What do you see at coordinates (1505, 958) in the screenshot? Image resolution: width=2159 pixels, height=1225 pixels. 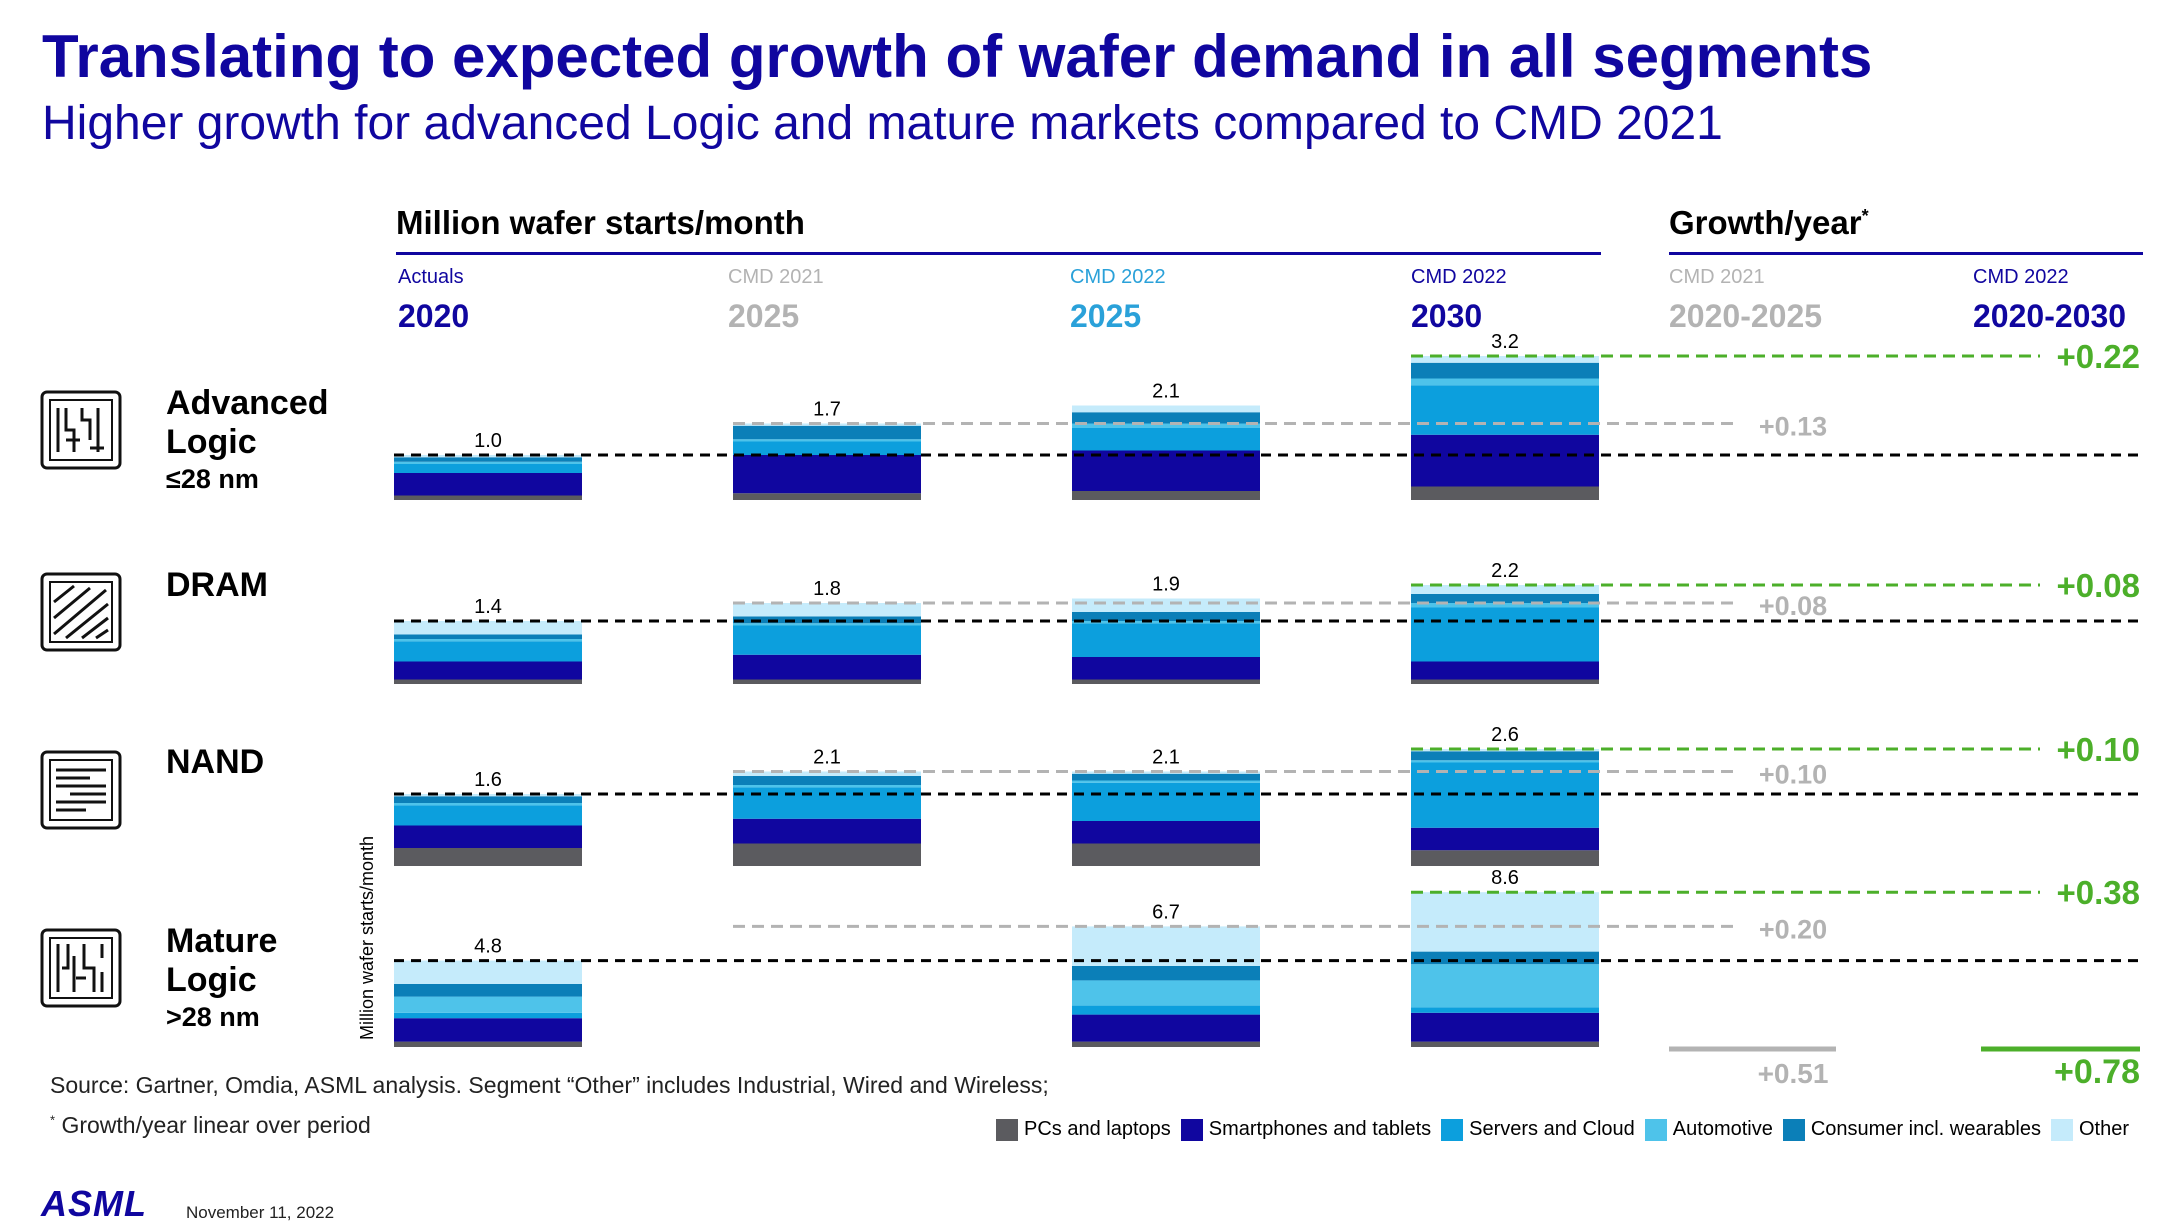 I see `bar-4-4-consumer-incl-wearables` at bounding box center [1505, 958].